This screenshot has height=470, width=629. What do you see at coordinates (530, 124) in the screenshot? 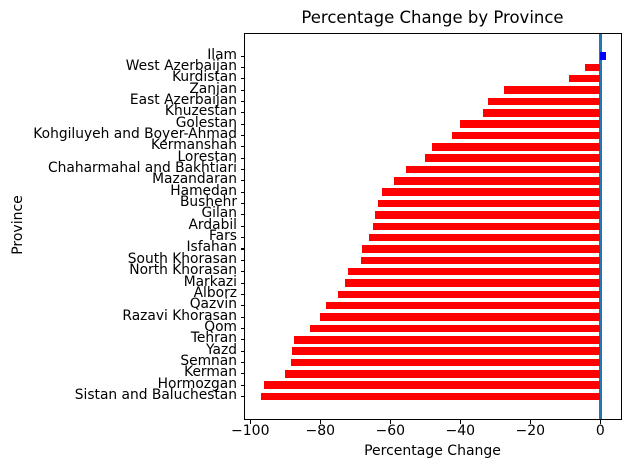
I see `bar-golestan` at bounding box center [530, 124].